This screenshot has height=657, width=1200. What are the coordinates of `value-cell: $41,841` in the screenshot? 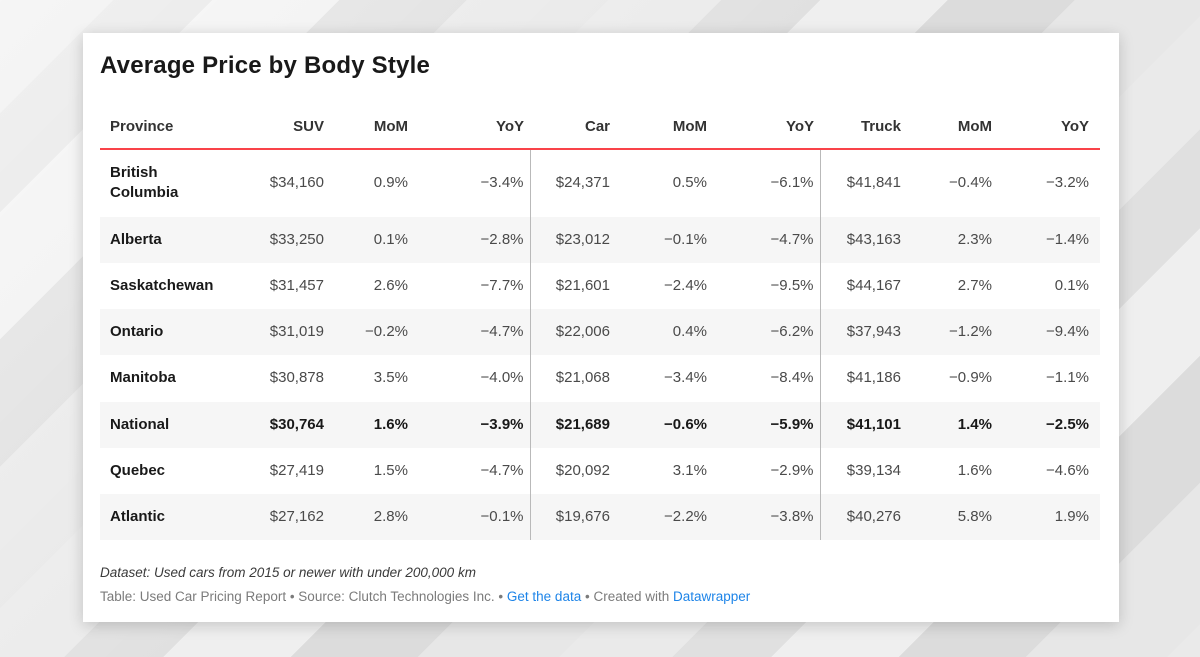 It's located at (863, 183).